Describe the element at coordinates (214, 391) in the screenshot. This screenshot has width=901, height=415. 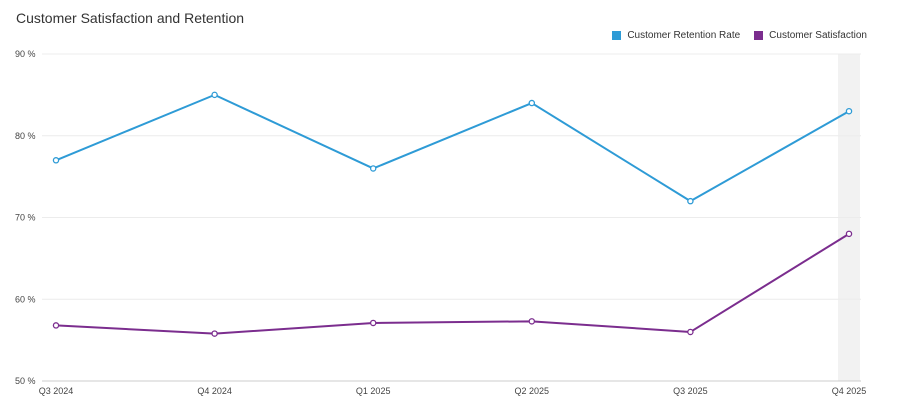
I see `x-tick-label: Q4 2024` at that location.